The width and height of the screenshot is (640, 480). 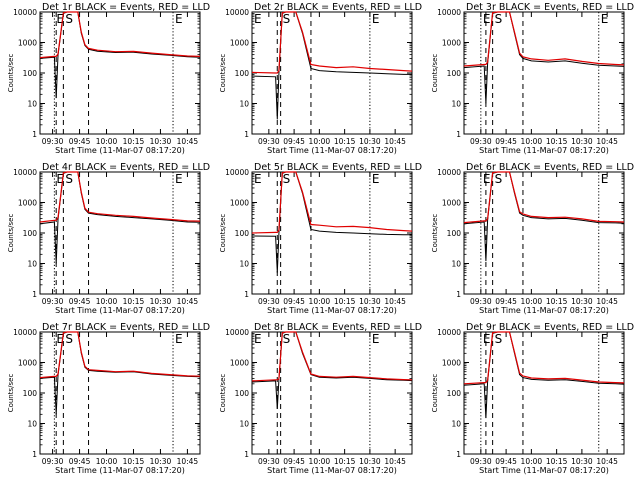 I want to click on chart-title: Det 9r BLACK = Events, RED = LLD, so click(x=550, y=327).